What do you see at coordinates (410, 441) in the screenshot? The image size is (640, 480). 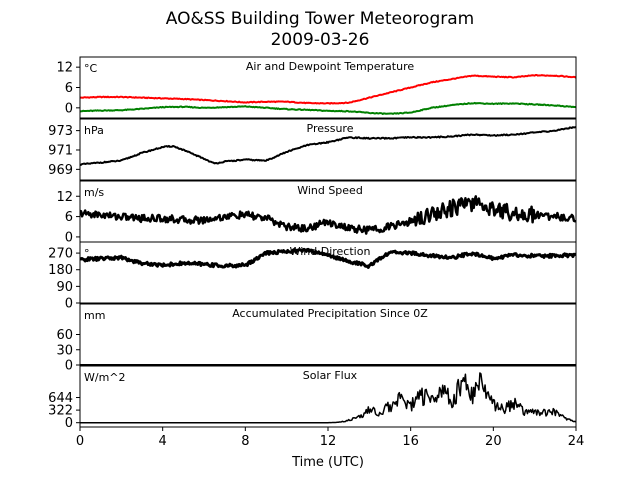 I see `x-tick-label-4: 16` at bounding box center [410, 441].